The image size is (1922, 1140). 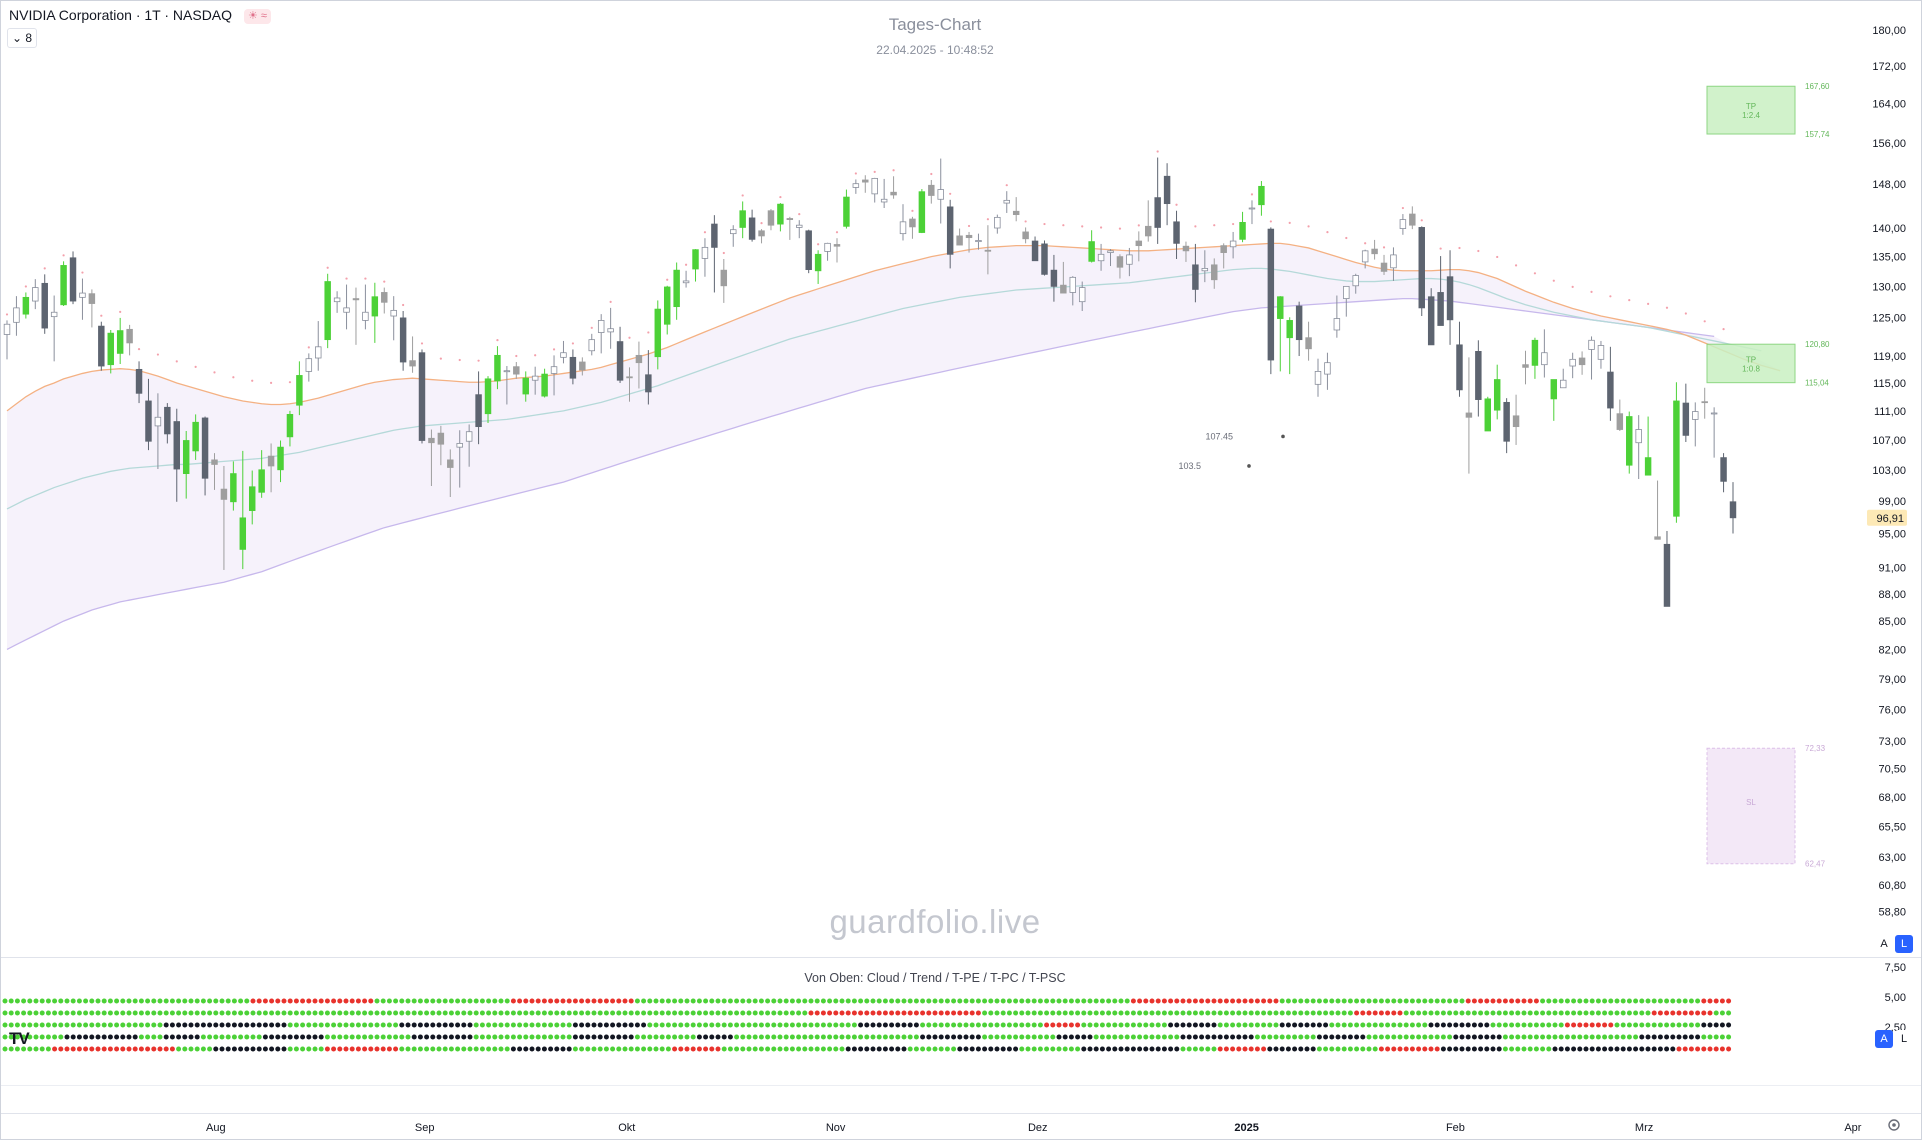 I want to click on indicator-tick-label: 7,50, so click(x=1895, y=968).